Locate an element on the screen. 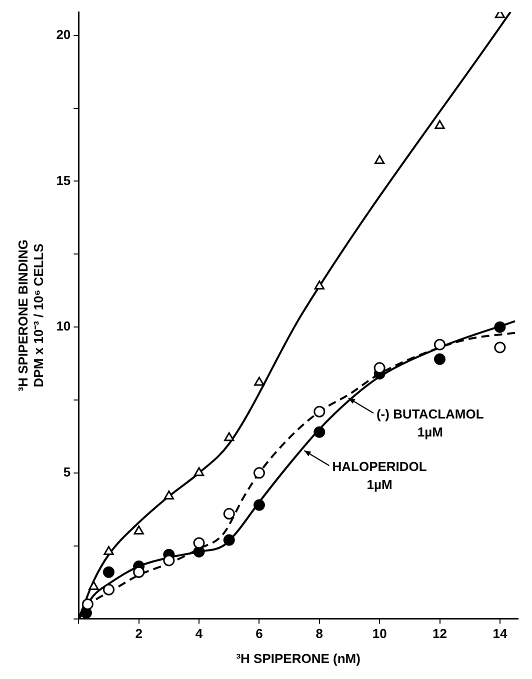  y-axis-title: ³H SPIPERONE BINDING DPM x 10⁻³ / 10⁶ CELLS is located at coordinates (30, 316).